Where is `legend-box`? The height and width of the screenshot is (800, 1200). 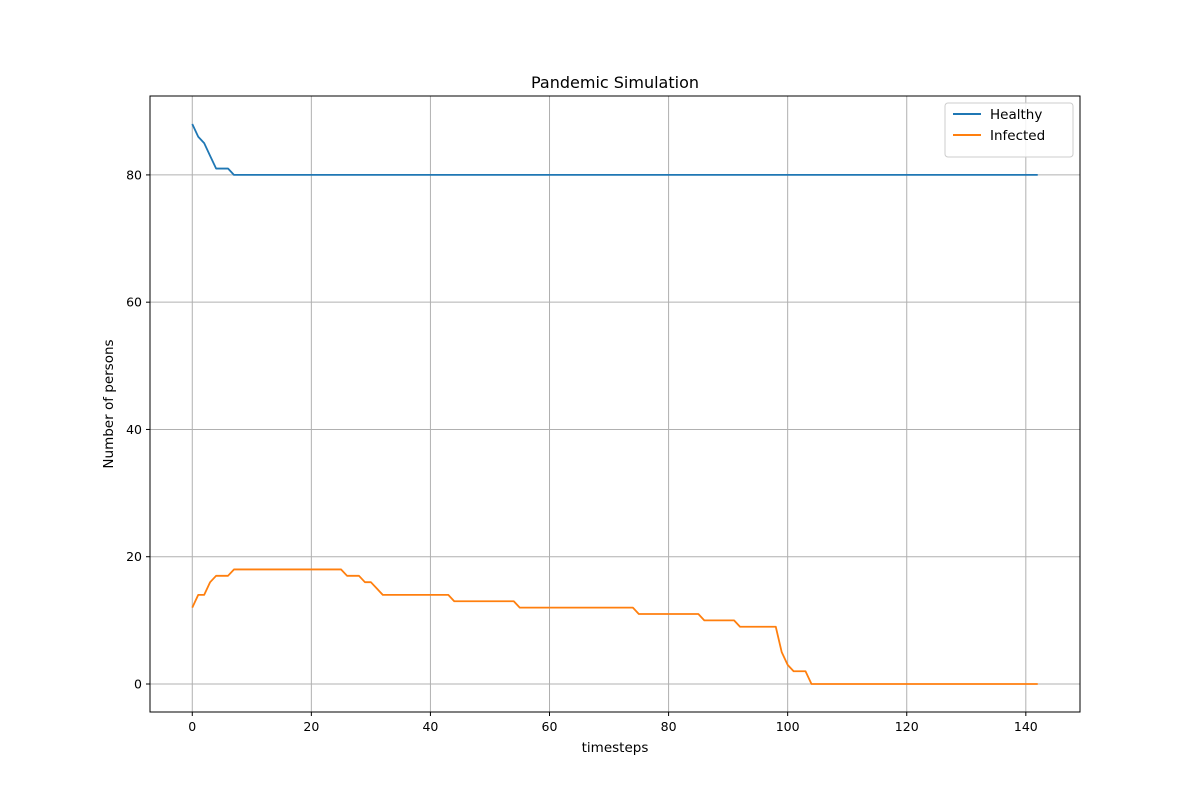 legend-box is located at coordinates (1009, 130).